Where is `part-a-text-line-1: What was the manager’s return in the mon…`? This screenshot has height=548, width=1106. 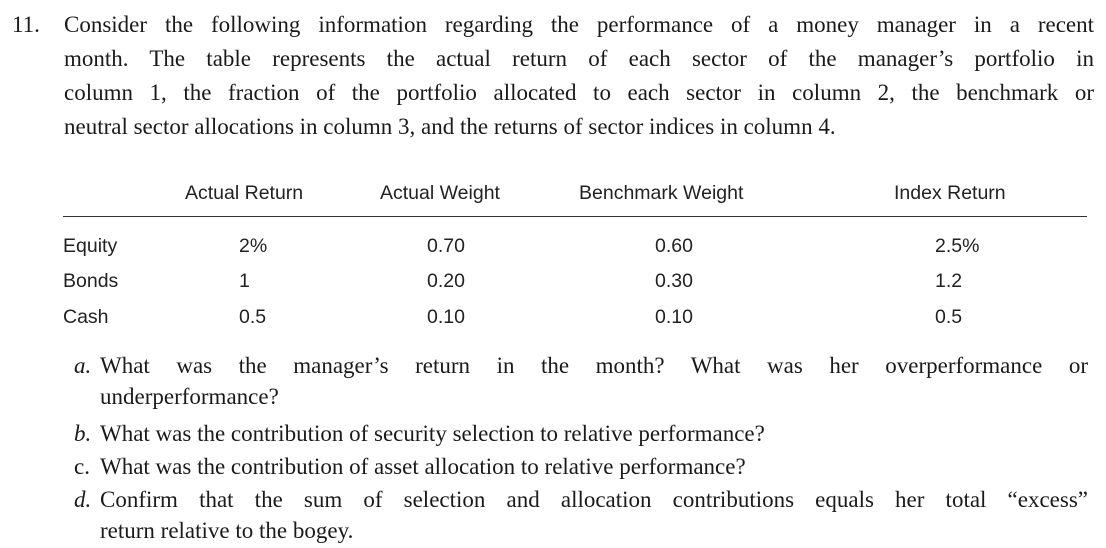
part-a-text-line-1: What was the manager’s return in the mon… is located at coordinates (594, 365).